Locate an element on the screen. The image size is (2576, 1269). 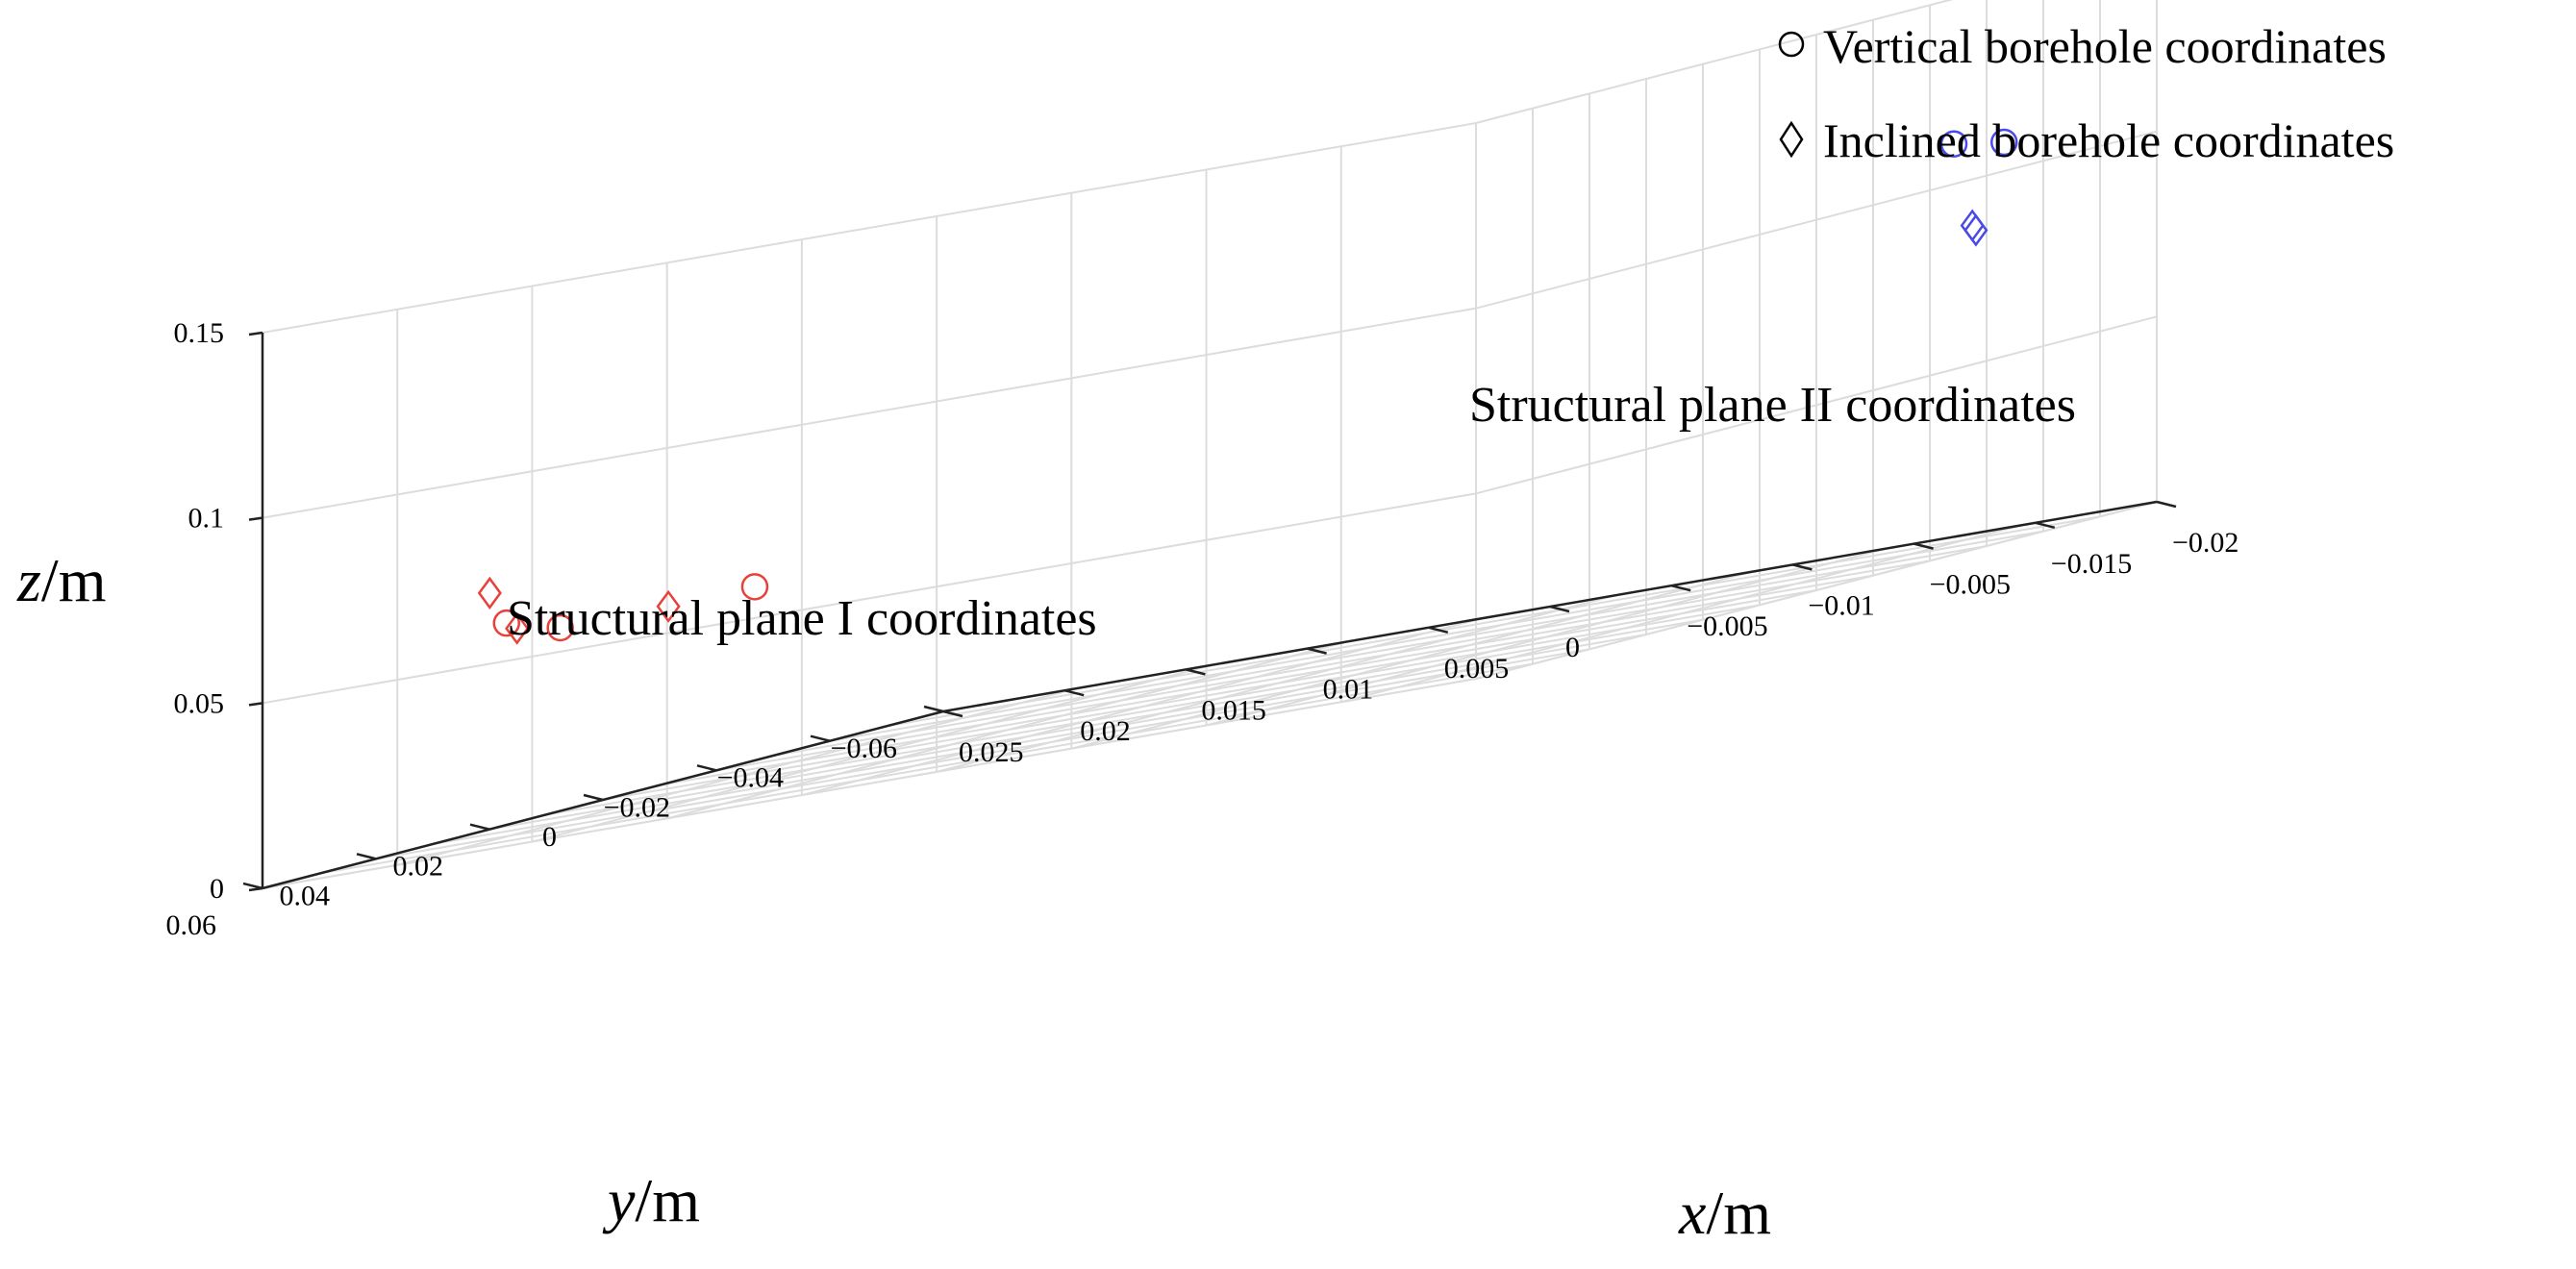
legend-diamond-icon is located at coordinates (1791, 139).